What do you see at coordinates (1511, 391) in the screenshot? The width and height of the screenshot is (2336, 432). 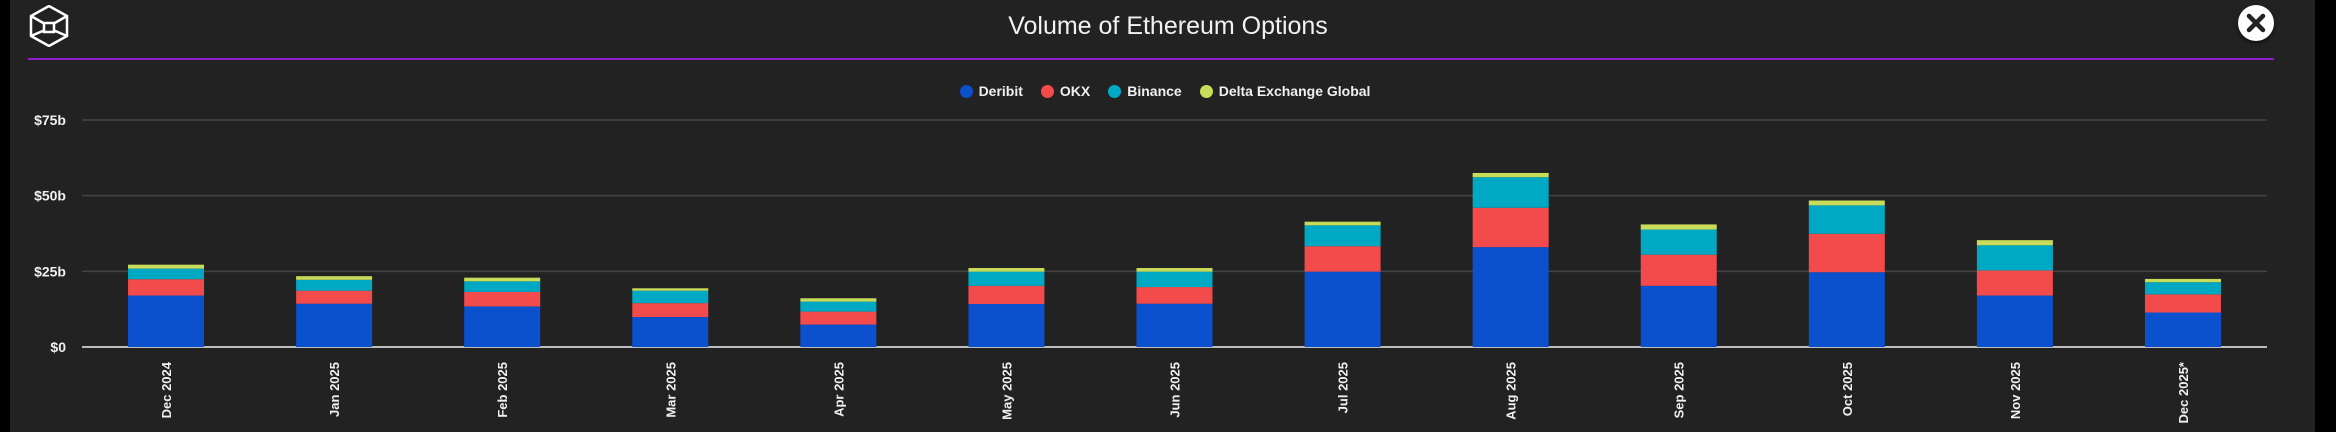 I see `x-tick-label: Aug 2025` at bounding box center [1511, 391].